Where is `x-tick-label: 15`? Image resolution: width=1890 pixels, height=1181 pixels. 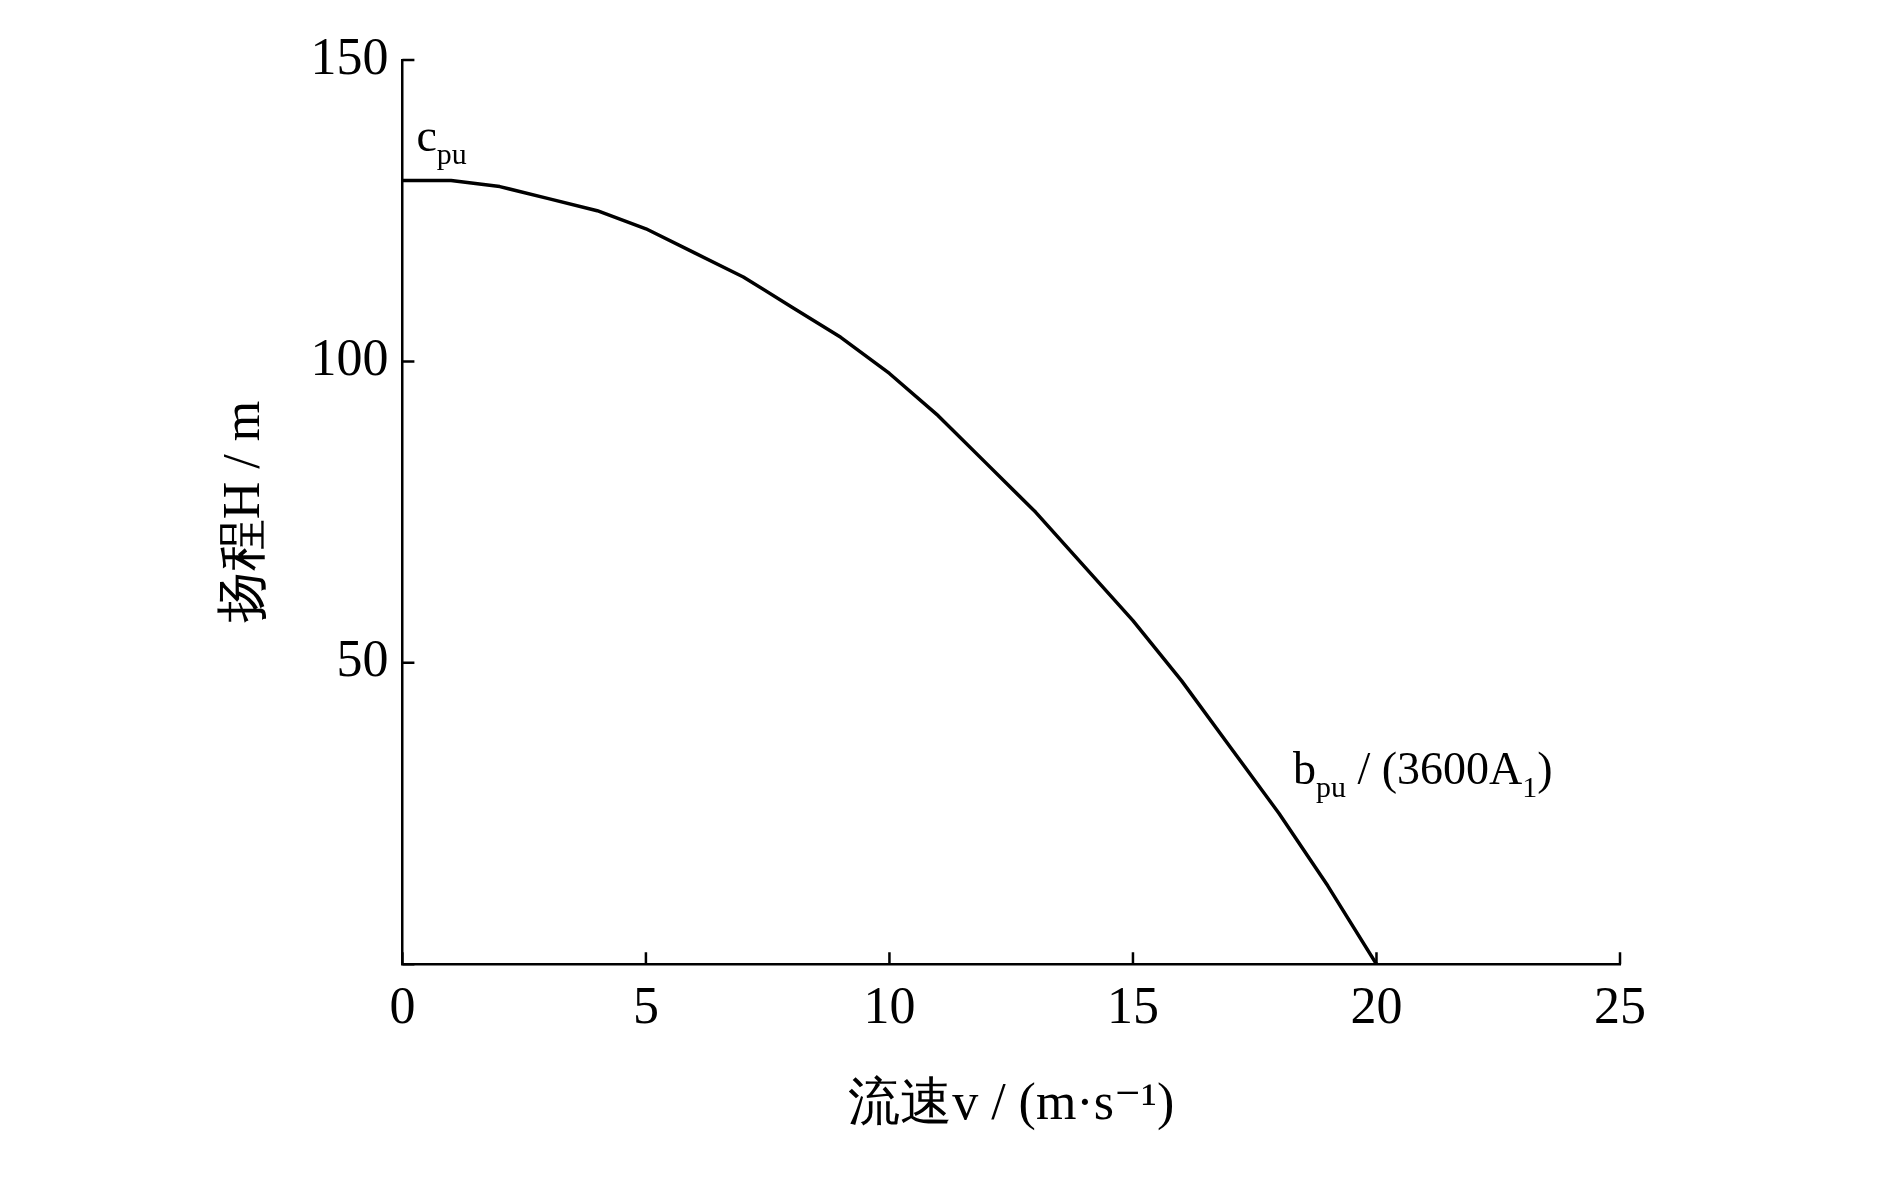 x-tick-label: 15 is located at coordinates (1132, 1006).